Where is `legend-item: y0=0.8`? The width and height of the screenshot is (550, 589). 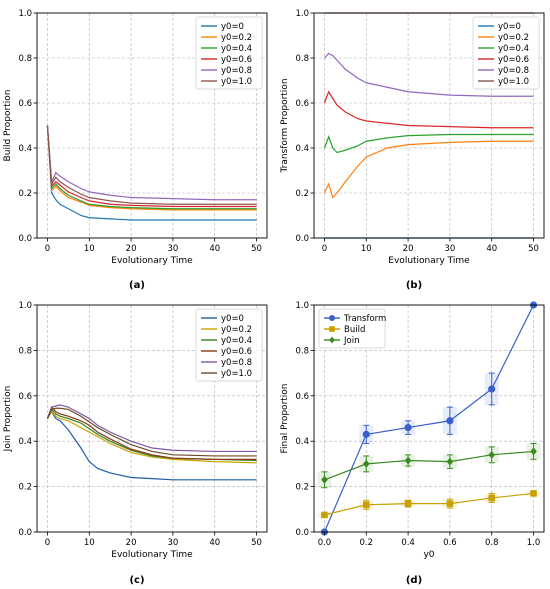
legend-item: y0=0.8 is located at coordinates (503, 71).